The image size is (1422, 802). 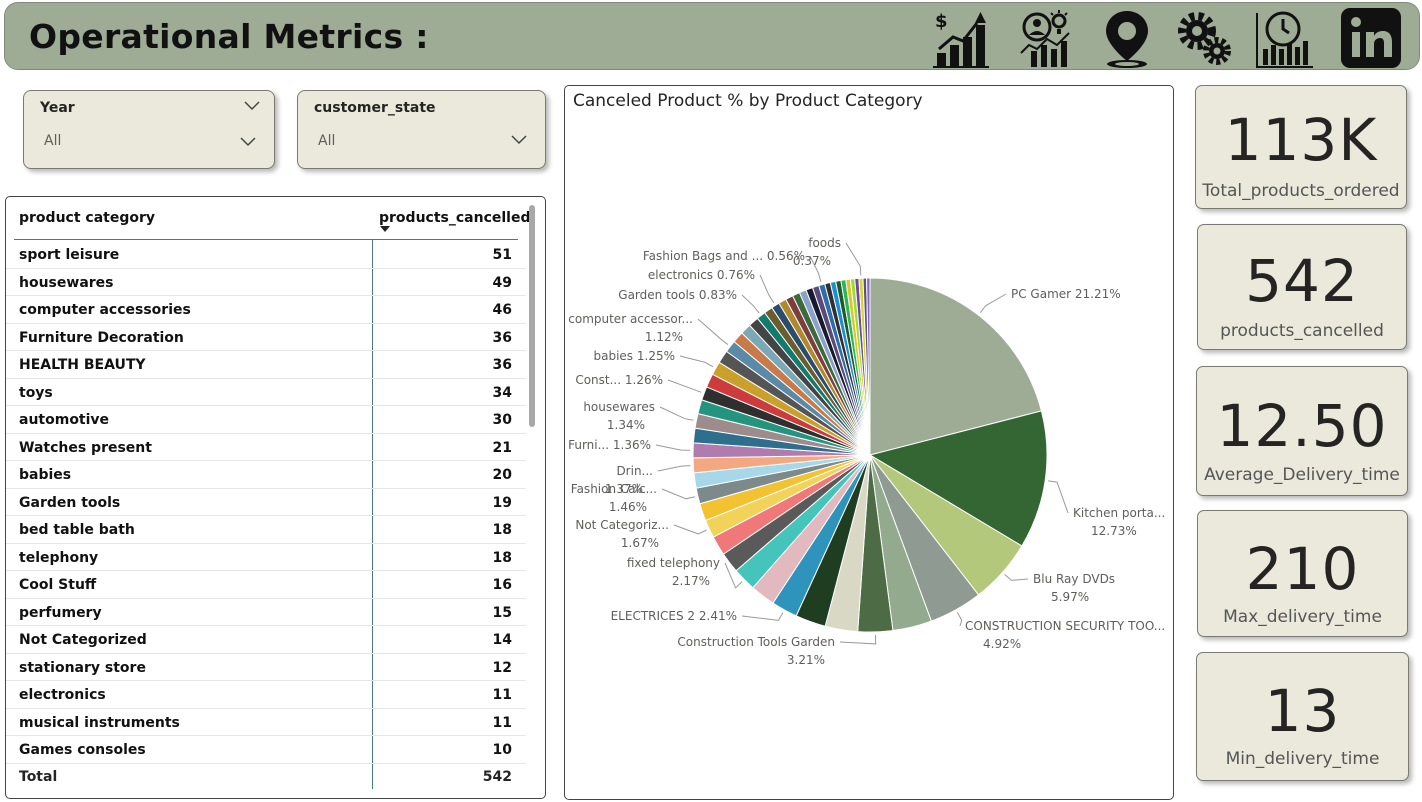 What do you see at coordinates (266, 585) in the screenshot?
I see `table-row: Cool Stuff 16` at bounding box center [266, 585].